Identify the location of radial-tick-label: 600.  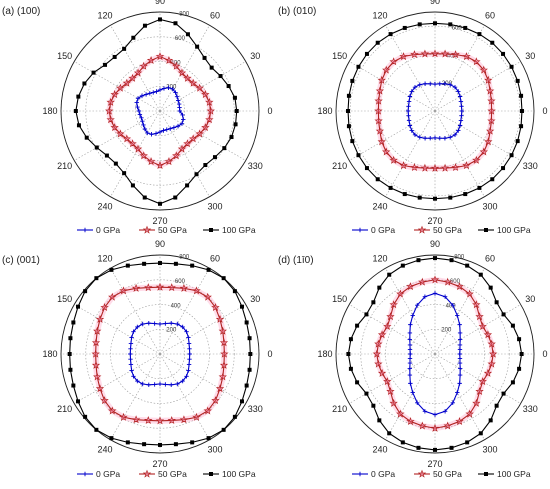
(455, 282).